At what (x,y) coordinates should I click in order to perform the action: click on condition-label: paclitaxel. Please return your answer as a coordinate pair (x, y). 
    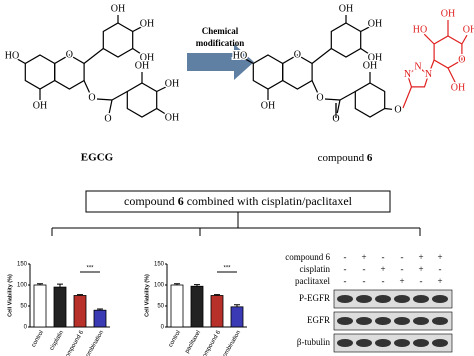
    Looking at the image, I should click on (312, 281).